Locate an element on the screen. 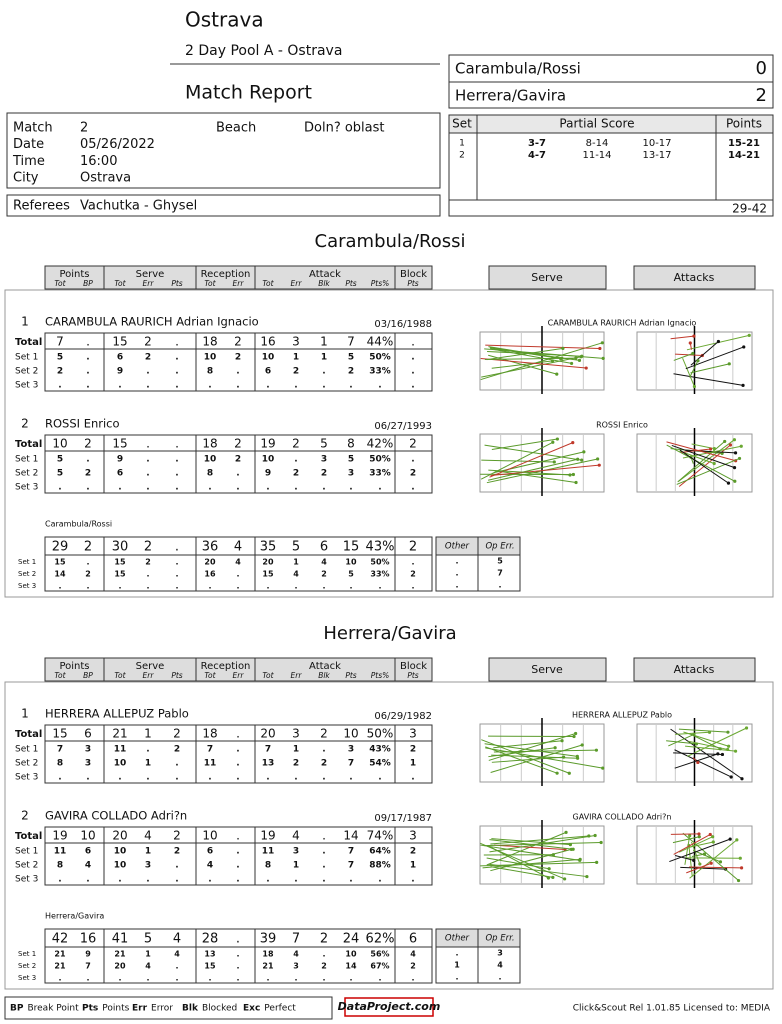 The height and width of the screenshot is (1024, 782). partial-score: 10-17 is located at coordinates (656, 143).